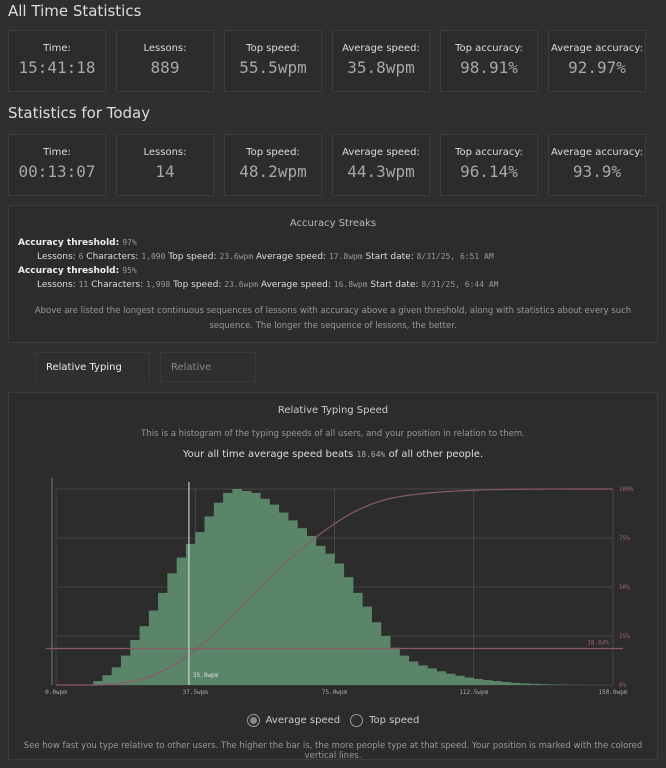  I want to click on start-date-value: 8/31/25, 6:51 AM, so click(455, 256).